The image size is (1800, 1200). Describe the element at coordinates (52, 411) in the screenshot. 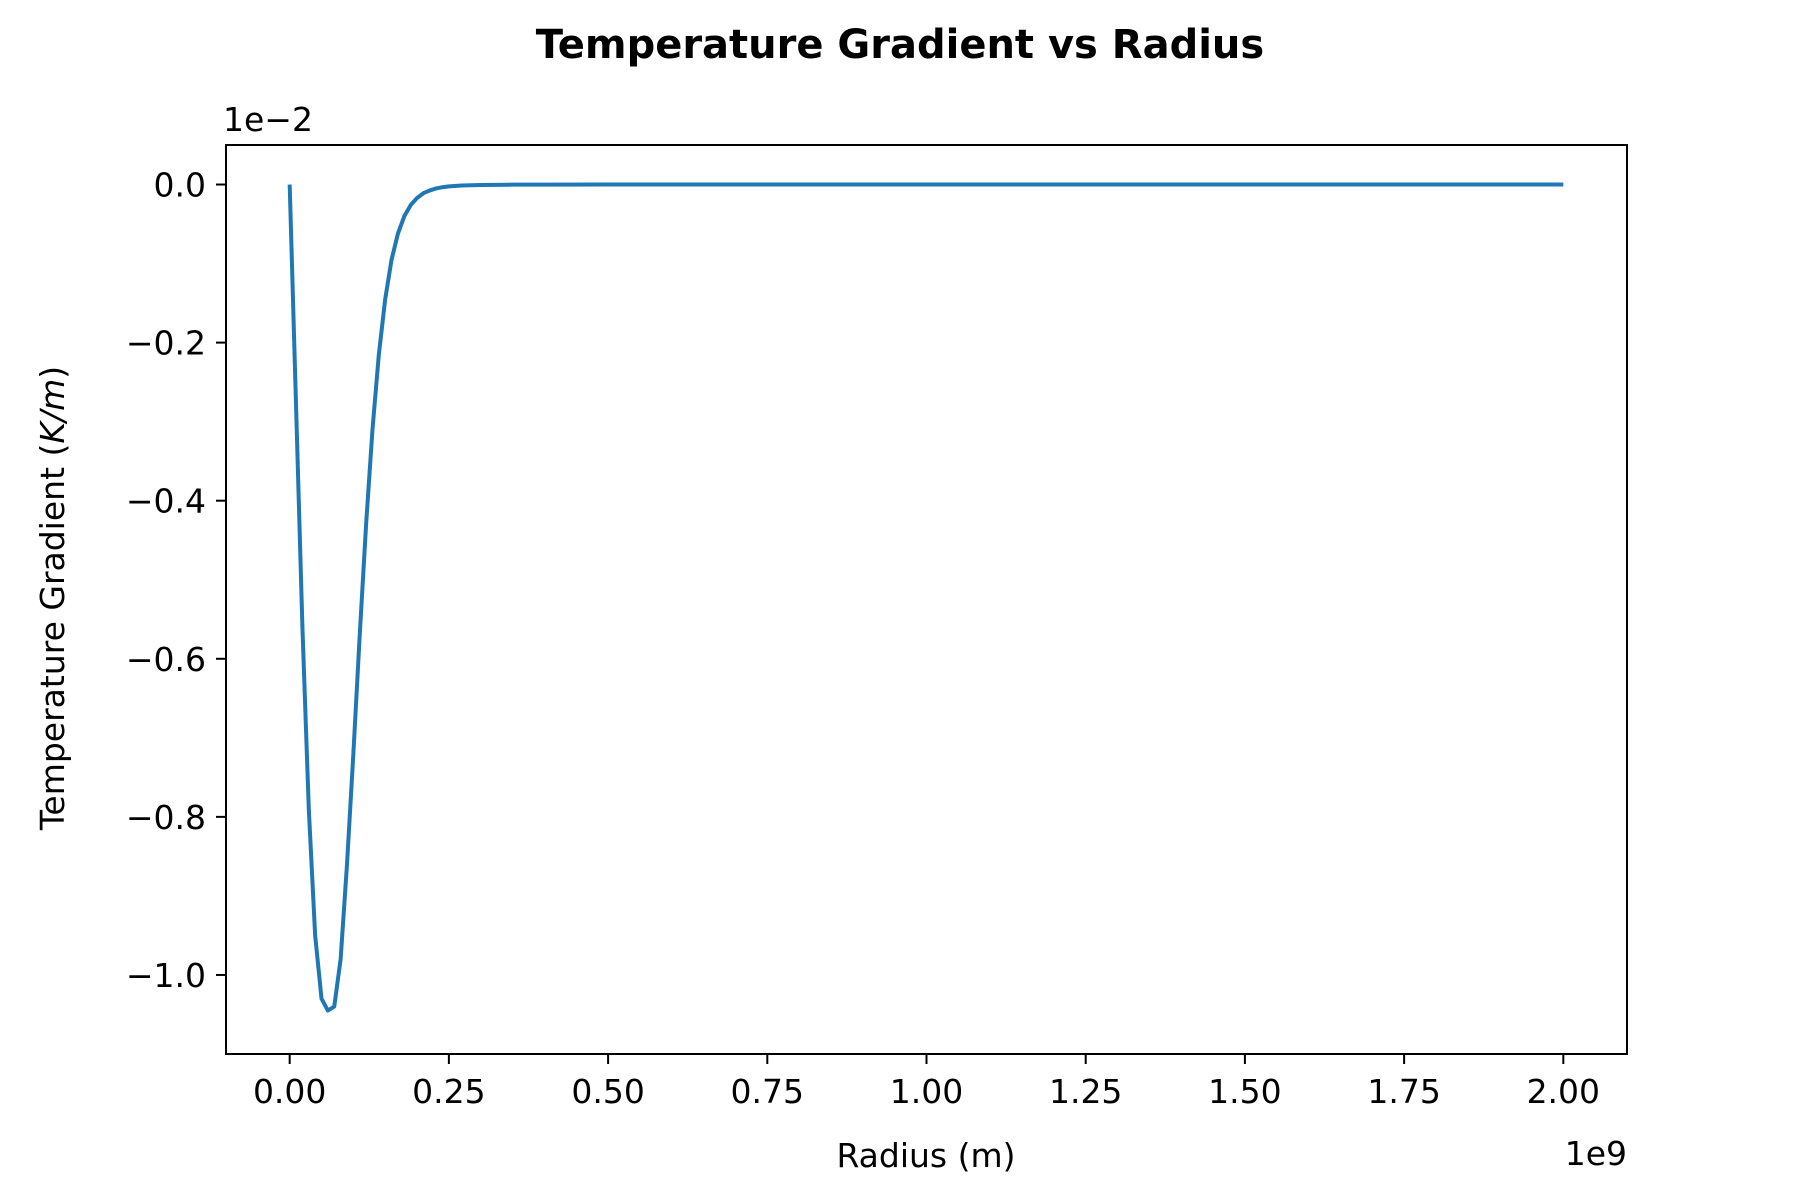

I see `y-axis-label-unit: K/m` at that location.